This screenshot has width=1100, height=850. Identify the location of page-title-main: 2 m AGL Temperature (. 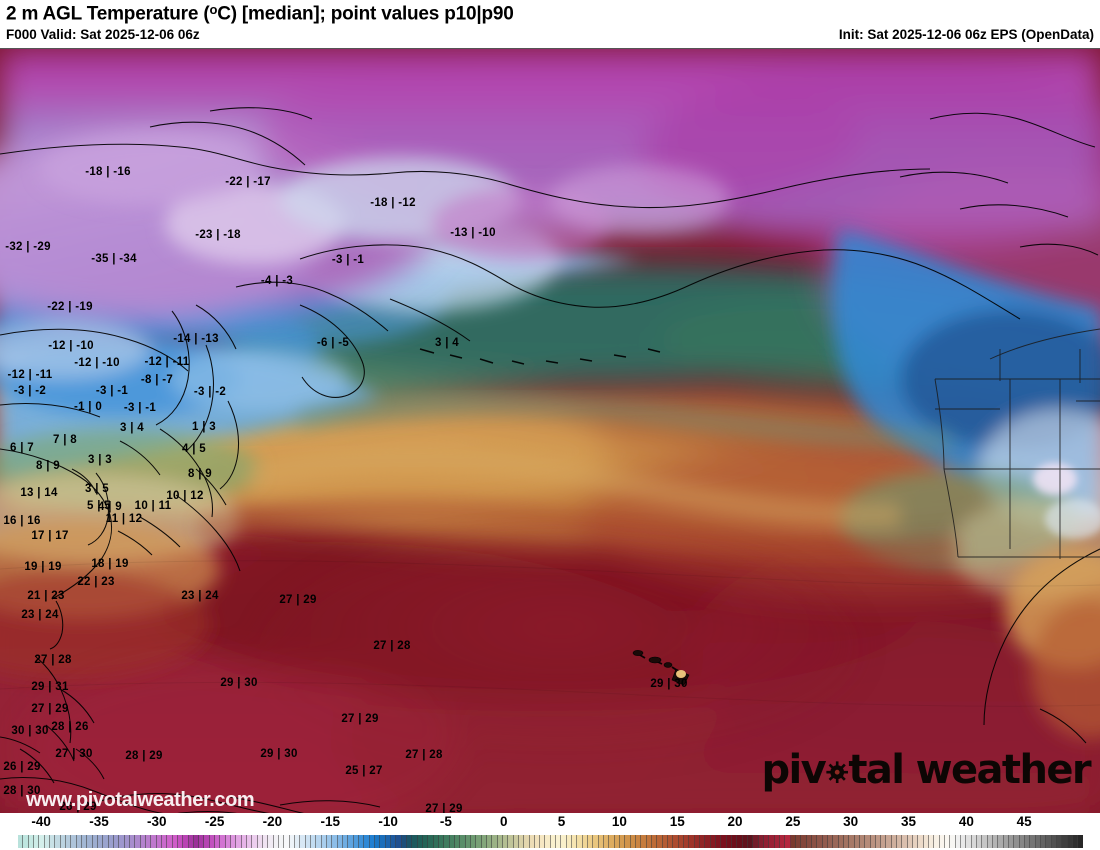
(108, 14).